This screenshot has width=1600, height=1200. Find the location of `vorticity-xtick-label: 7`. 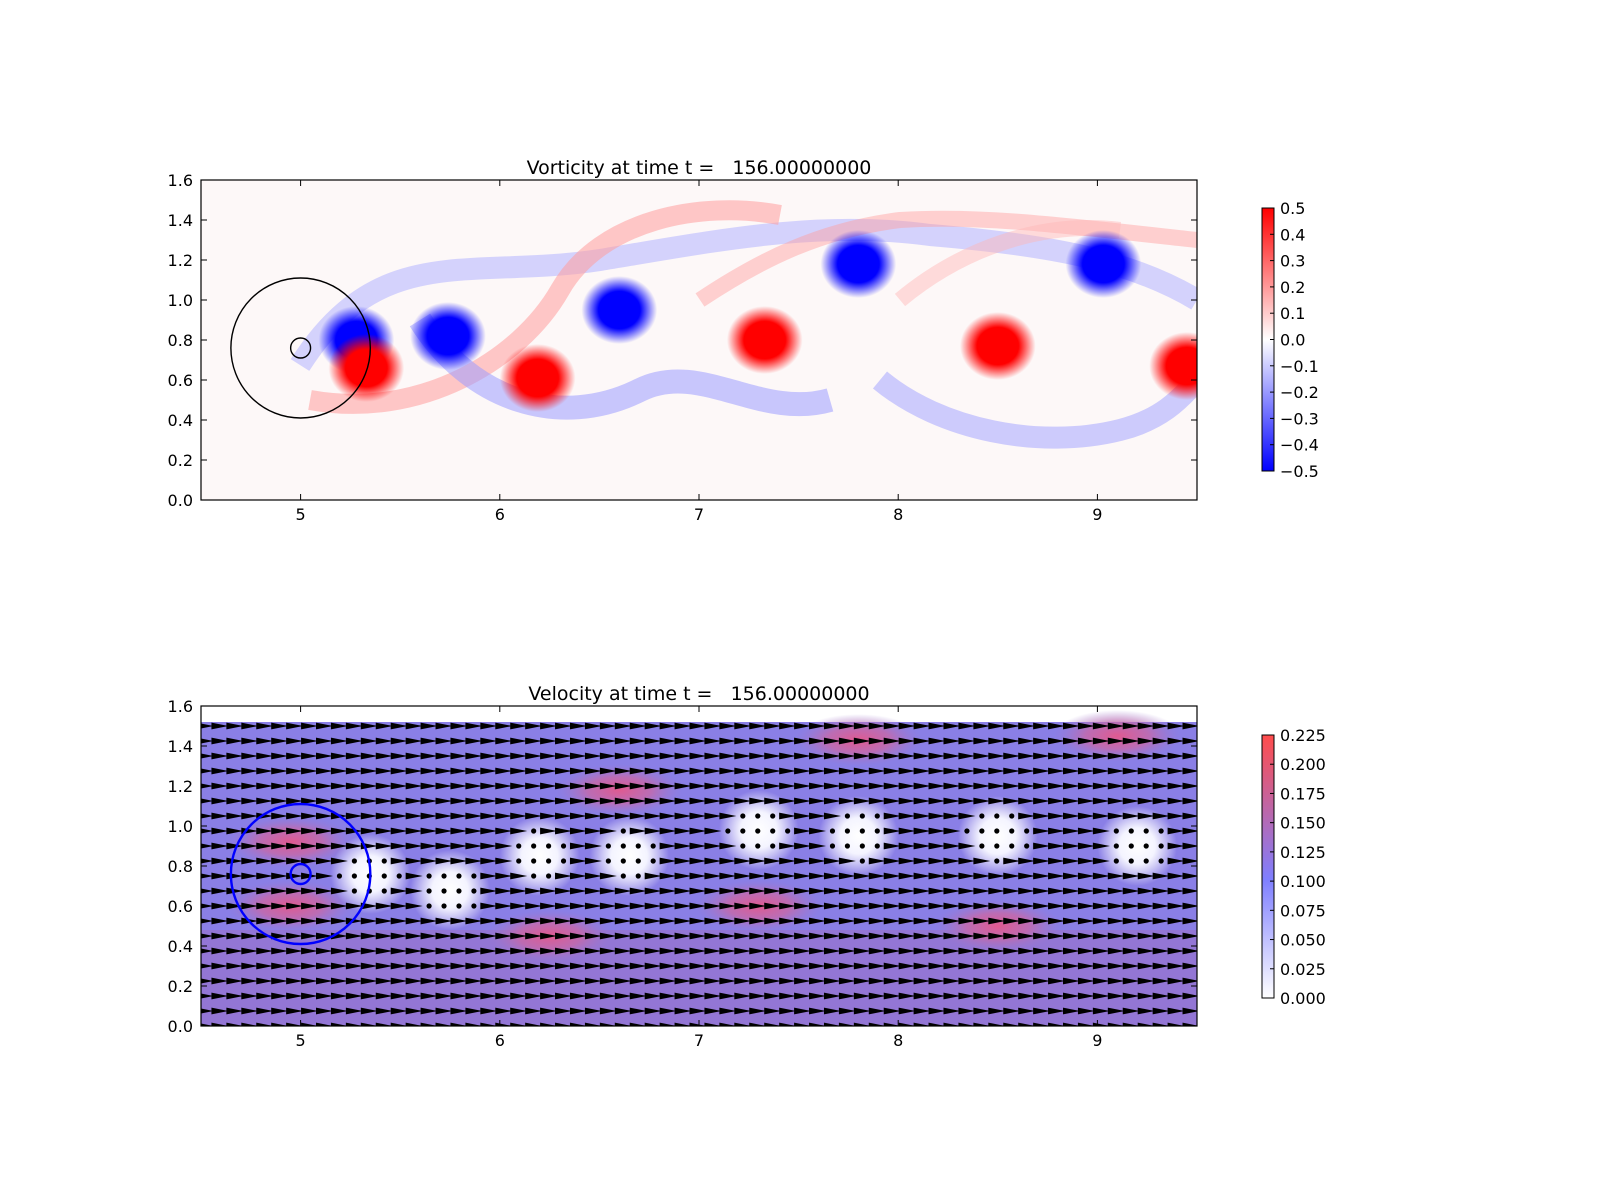

vorticity-xtick-label: 7 is located at coordinates (699, 514).